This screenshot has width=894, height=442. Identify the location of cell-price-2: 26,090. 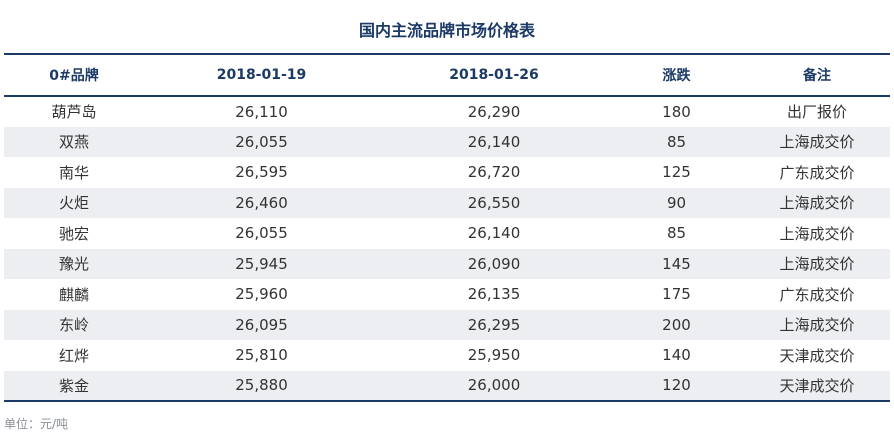
(494, 263).